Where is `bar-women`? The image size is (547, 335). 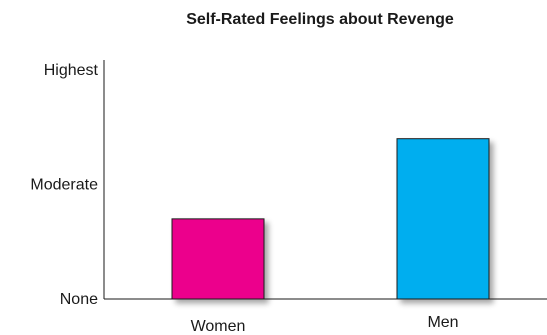
bar-women is located at coordinates (218, 259).